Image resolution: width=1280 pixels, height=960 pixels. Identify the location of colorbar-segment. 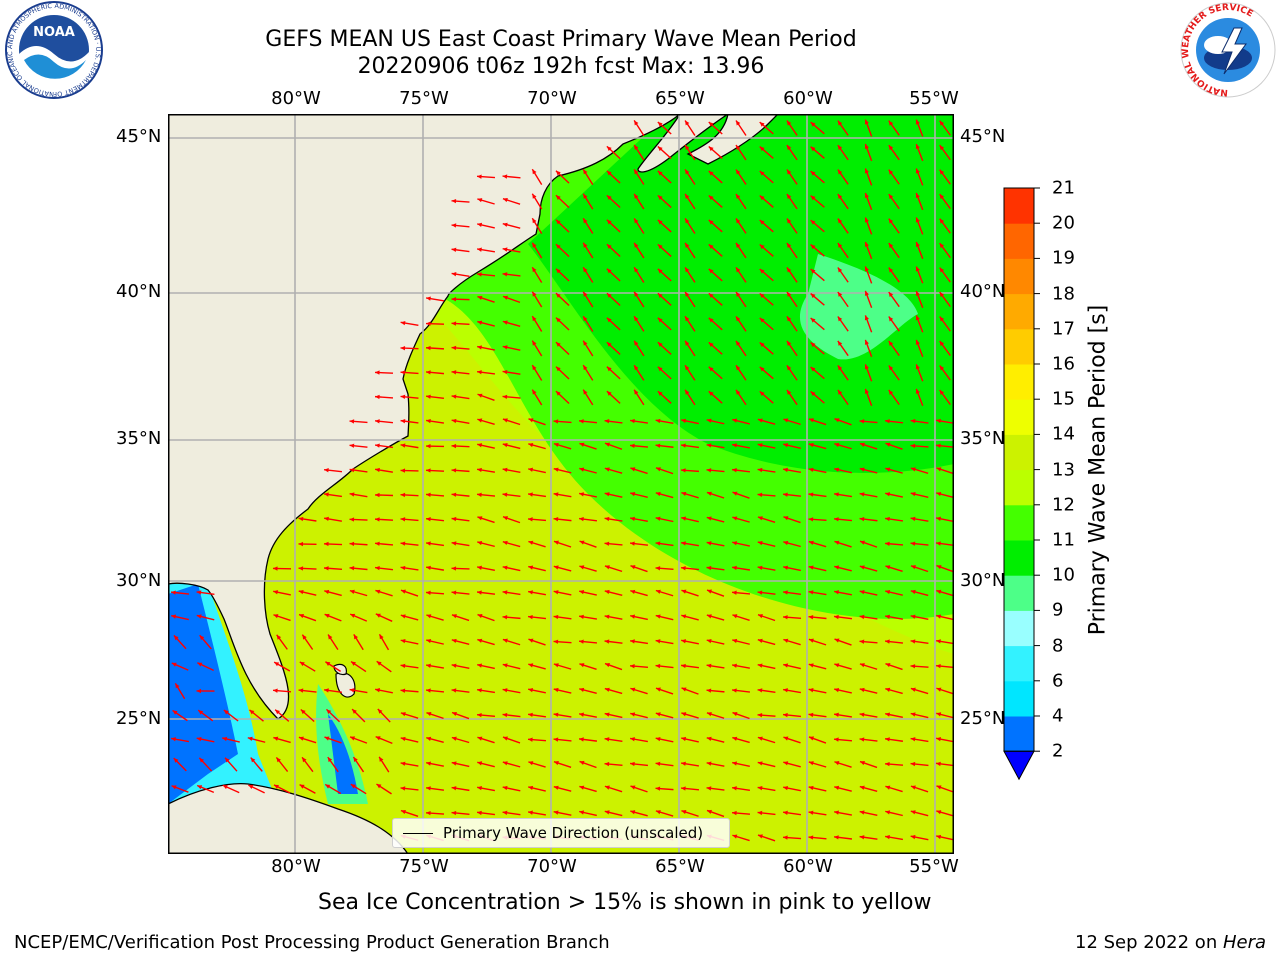
(1019, 241).